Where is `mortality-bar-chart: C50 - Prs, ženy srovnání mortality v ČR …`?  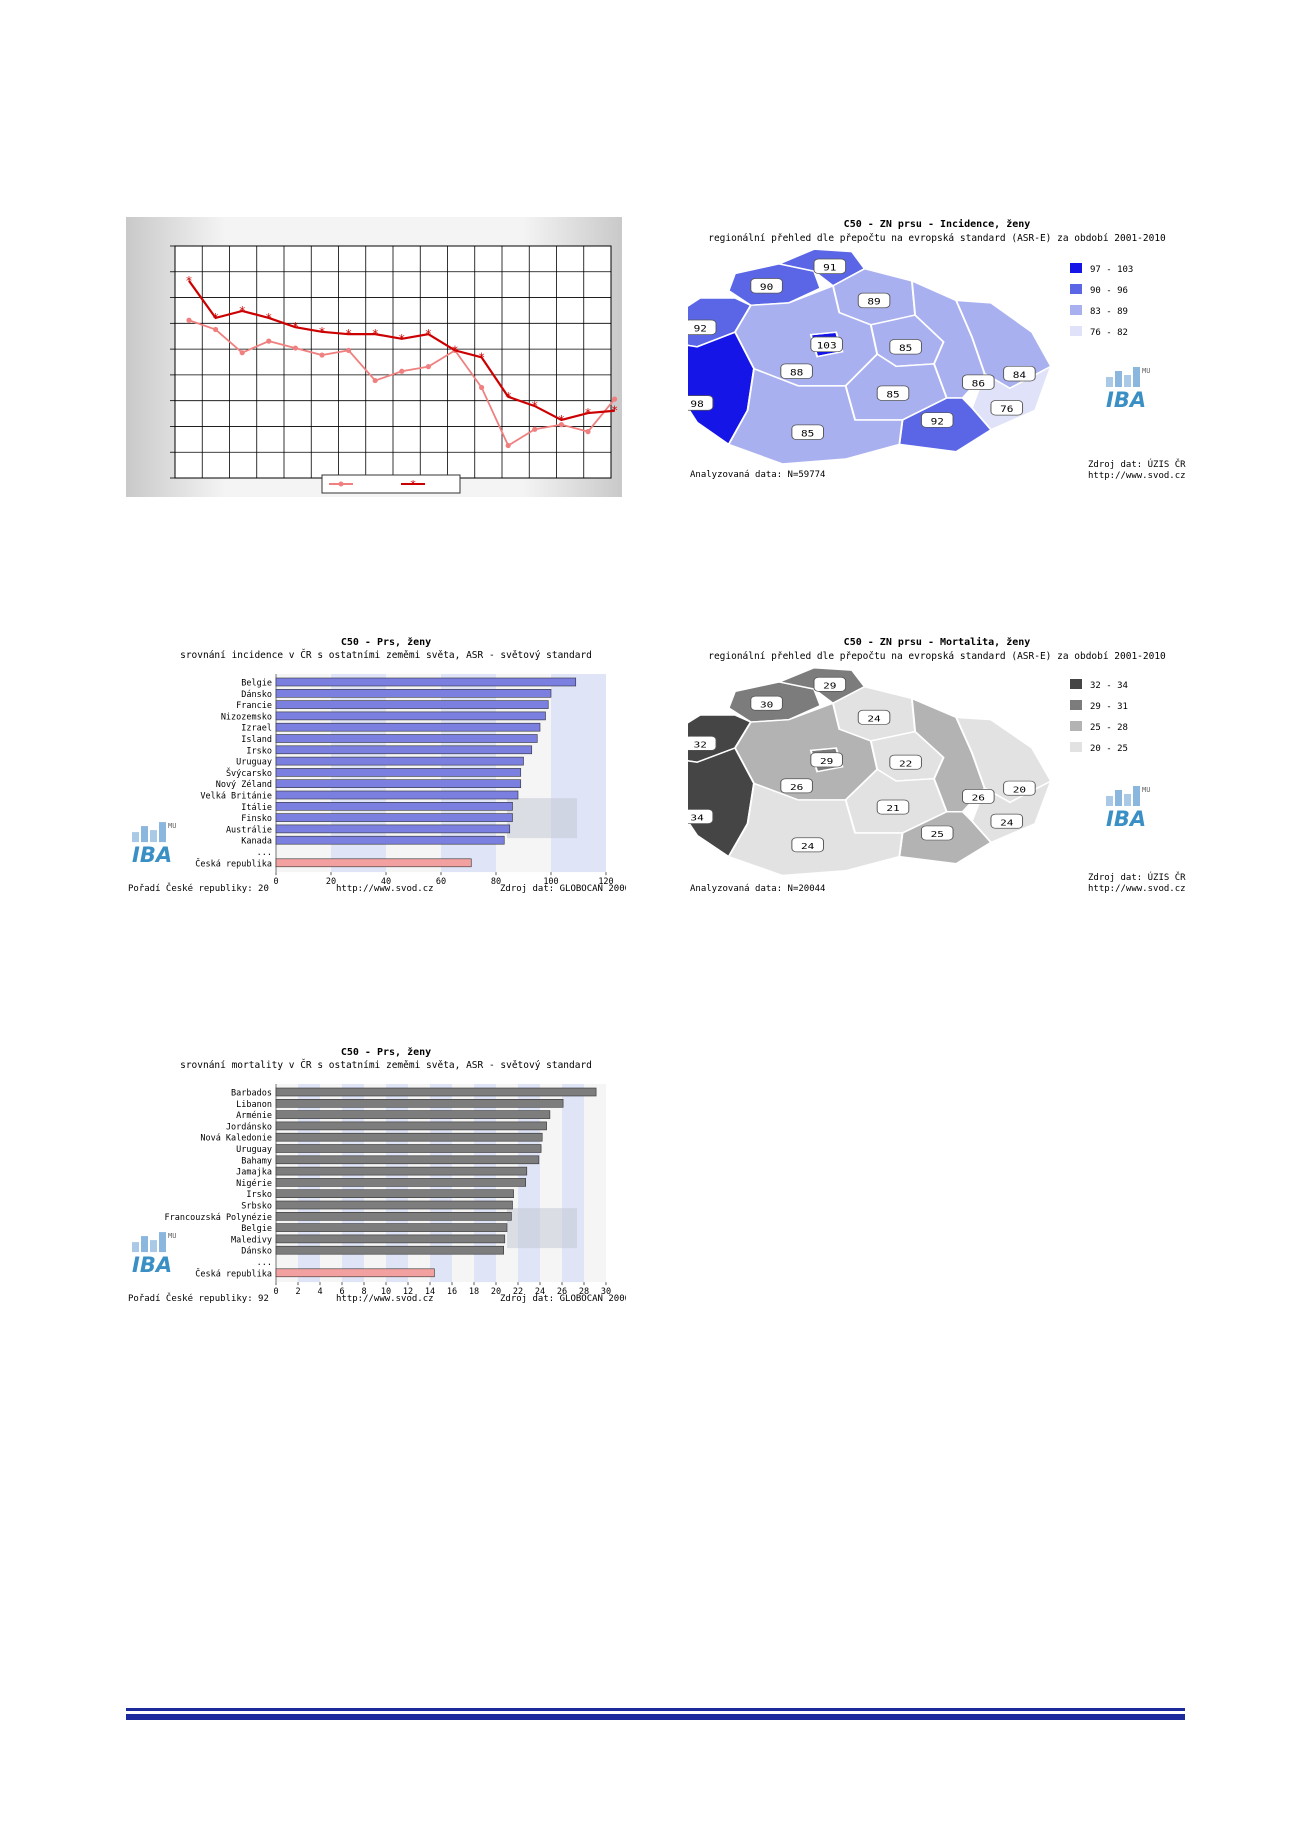 mortality-bar-chart: C50 - Prs, ženy srovnání mortality v ČR … is located at coordinates (379, 1175).